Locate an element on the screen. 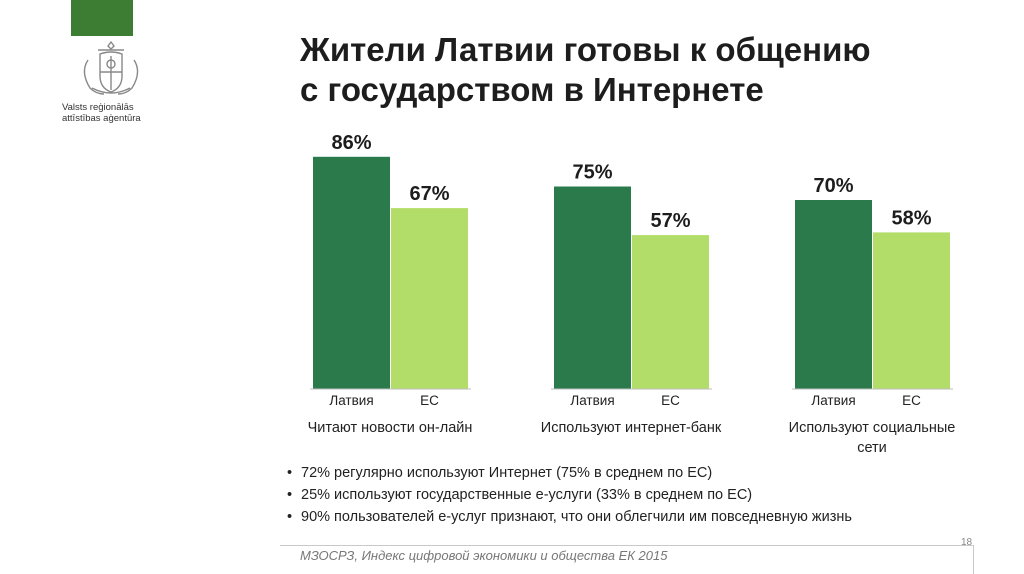 The image size is (1024, 574). bar-value-label: 57% is located at coordinates (670, 221).